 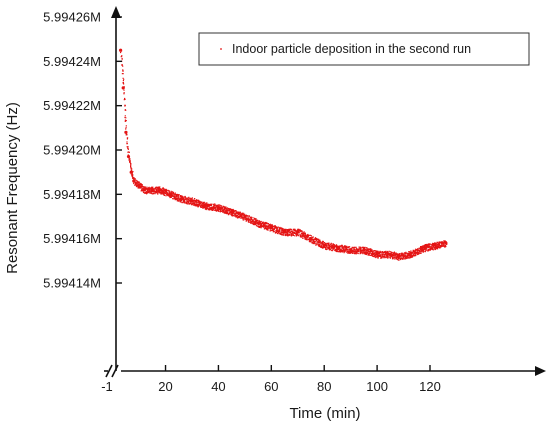 What do you see at coordinates (430, 386) in the screenshot?
I see `x-tick-label: 120` at bounding box center [430, 386].